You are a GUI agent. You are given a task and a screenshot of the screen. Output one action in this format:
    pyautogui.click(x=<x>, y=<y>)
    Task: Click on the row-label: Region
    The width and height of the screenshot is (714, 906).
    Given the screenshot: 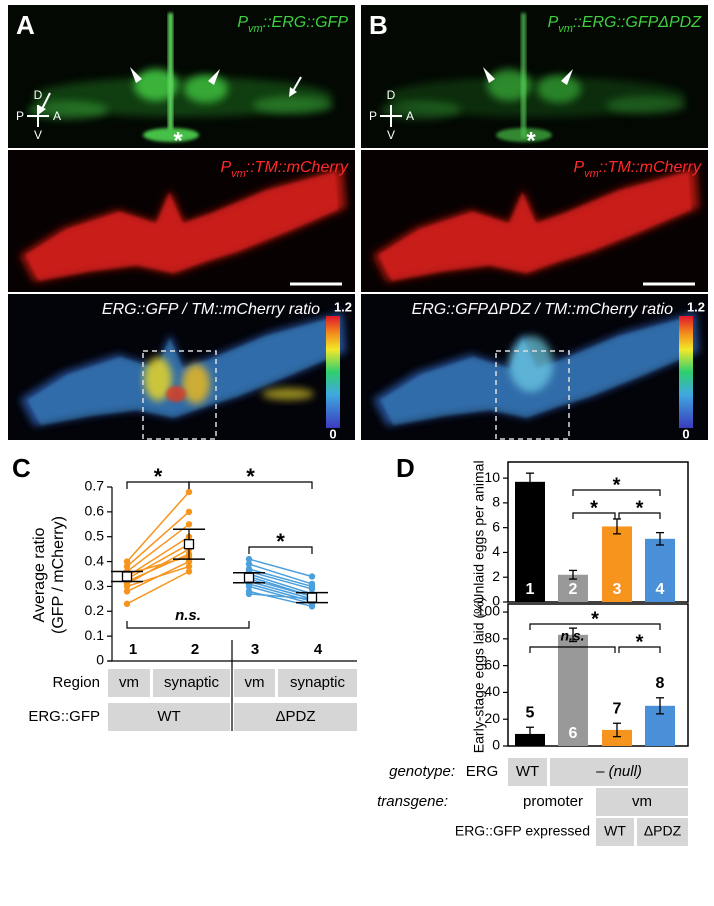 What is the action you would take?
    pyautogui.click(x=76, y=682)
    